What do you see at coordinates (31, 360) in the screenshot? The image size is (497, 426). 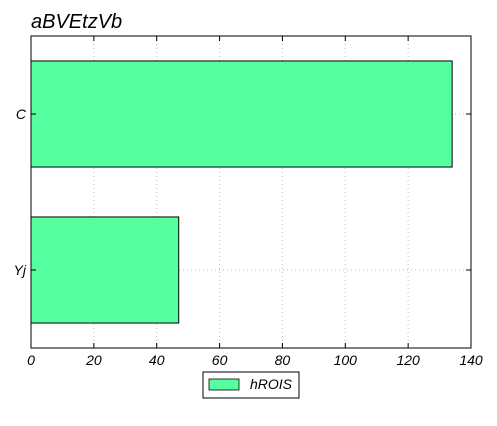 I see `x-tick-label: 0` at bounding box center [31, 360].